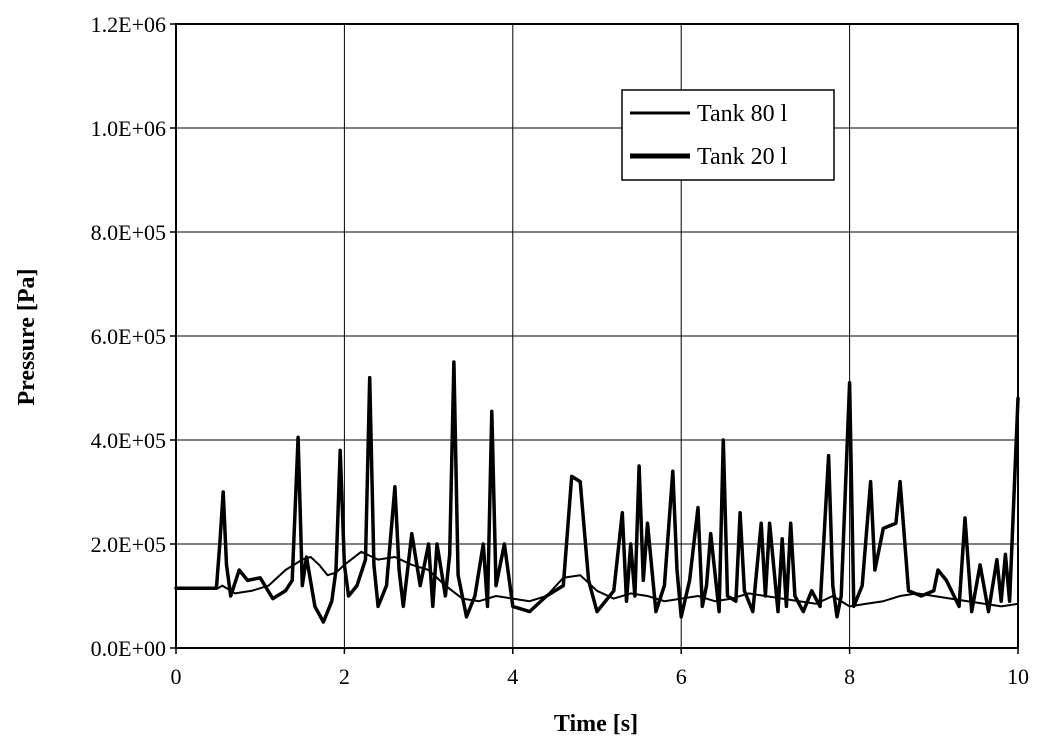 The width and height of the screenshot is (1038, 747). Describe the element at coordinates (742, 157) in the screenshot. I see `legend-label-tank-20: Tank 20 l` at that location.